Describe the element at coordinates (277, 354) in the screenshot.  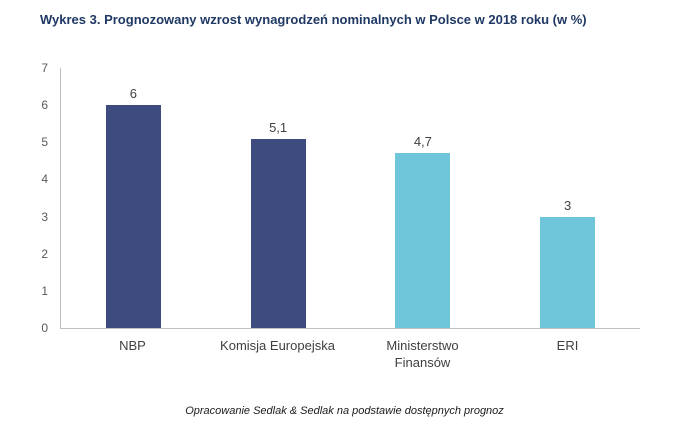
I see `x-label-slot: Komisja Europejska` at that location.